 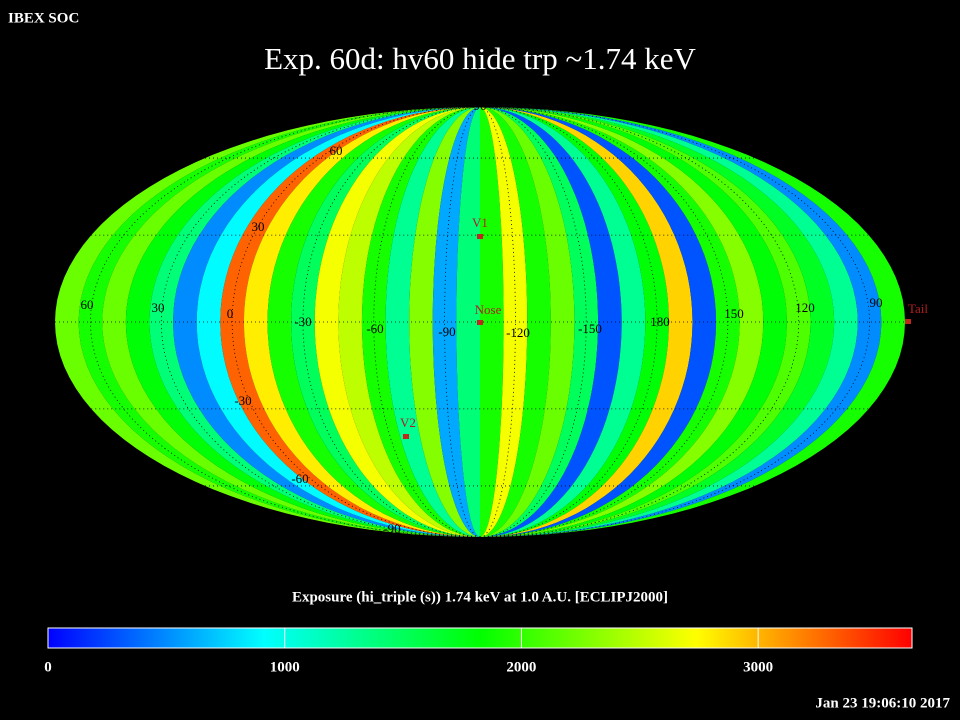 I want to click on longitude-label: 120, so click(x=805, y=307).